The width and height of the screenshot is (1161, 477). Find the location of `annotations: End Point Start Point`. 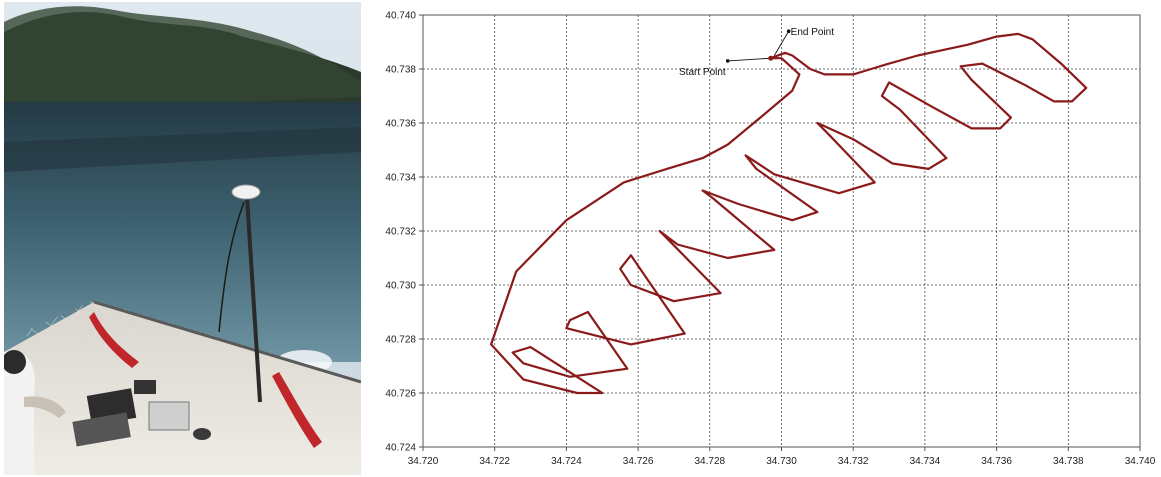

annotations: End Point Start Point is located at coordinates (756, 52).